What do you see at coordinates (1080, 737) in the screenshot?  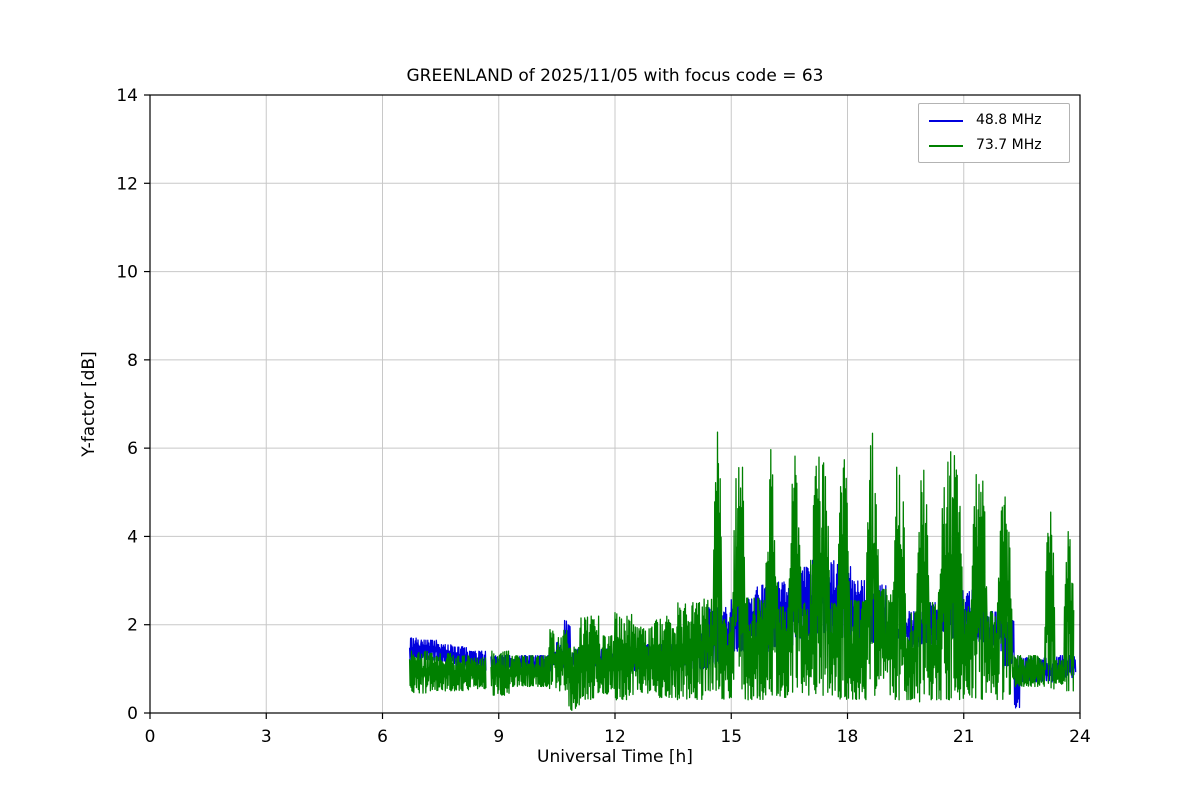 I see `x-tick-label: 24` at bounding box center [1080, 737].